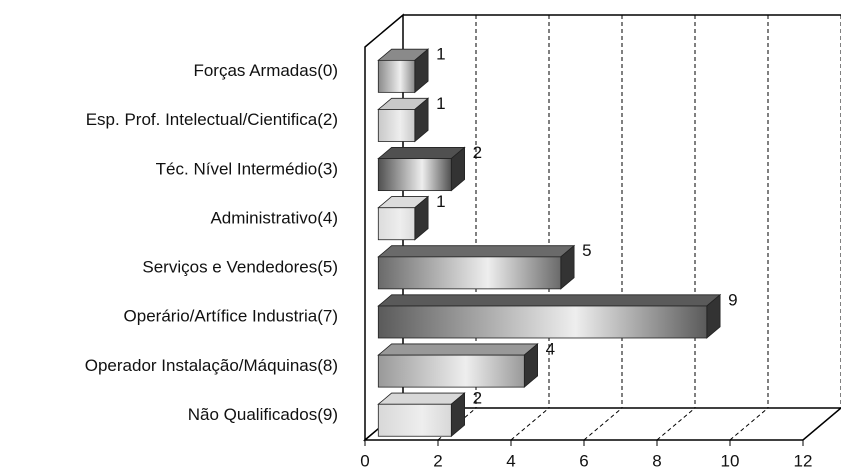 This screenshot has height=470, width=841. Describe the element at coordinates (240, 267) in the screenshot. I see `y-tick-label: Serviços e Vendedores(5)` at that location.